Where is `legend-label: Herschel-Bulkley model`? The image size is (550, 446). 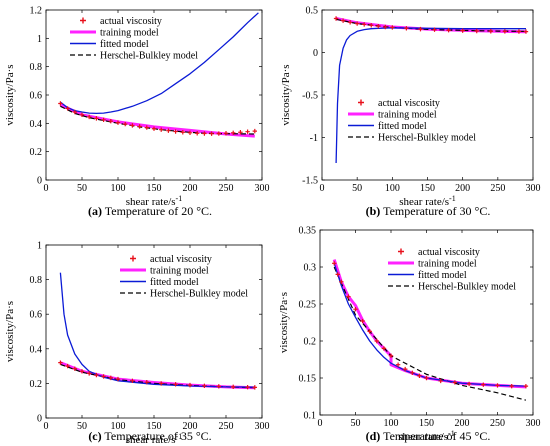
legend-label: Herschel-Bulkley model is located at coordinates (467, 287).